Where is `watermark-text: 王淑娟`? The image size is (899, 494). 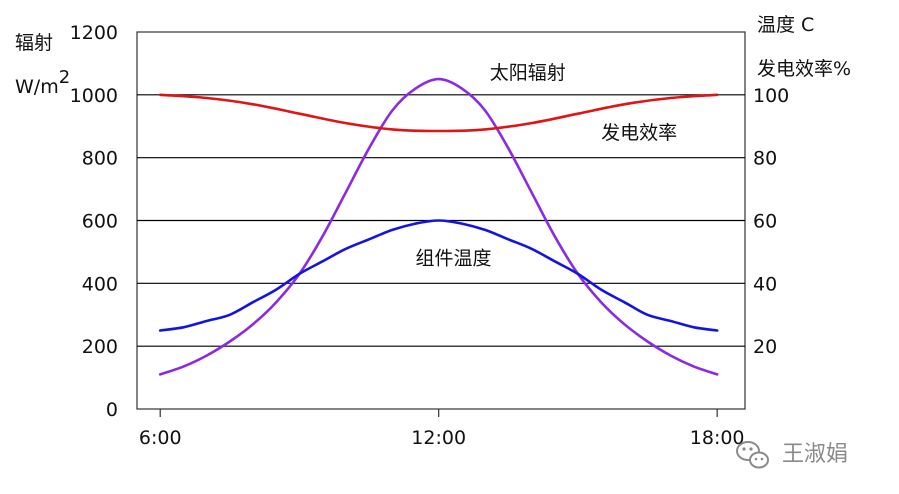 watermark-text: 王淑娟 is located at coordinates (815, 454).